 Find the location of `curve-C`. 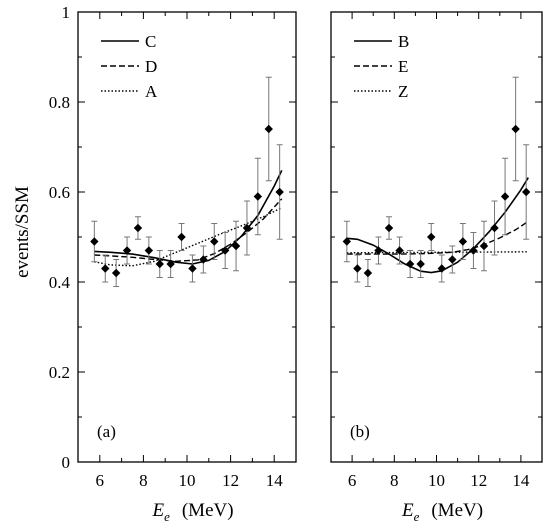

curve-C is located at coordinates (188, 217).